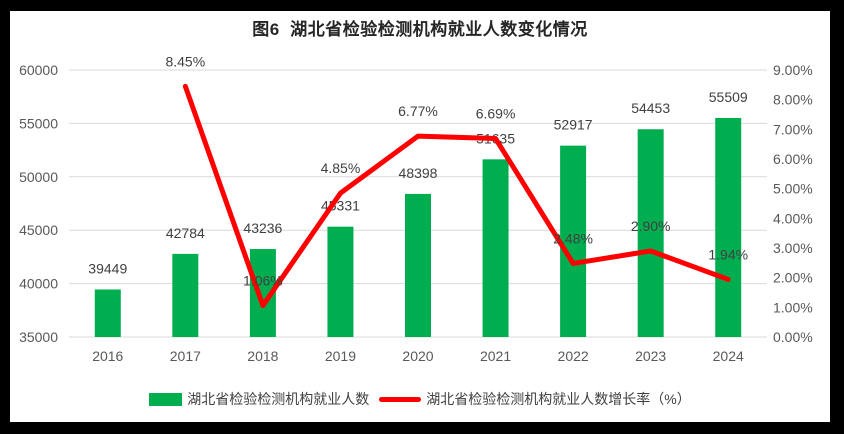 This screenshot has height=434, width=844. What do you see at coordinates (107, 356) in the screenshot?
I see `x-axis-category-label: 2016` at bounding box center [107, 356].